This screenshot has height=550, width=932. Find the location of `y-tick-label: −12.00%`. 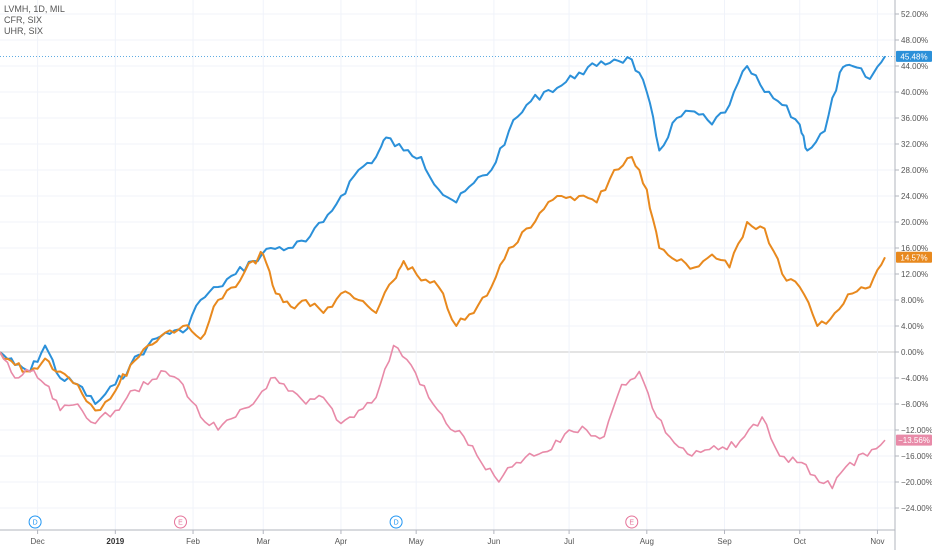

y-tick-label: −12.00% is located at coordinates (916, 430).